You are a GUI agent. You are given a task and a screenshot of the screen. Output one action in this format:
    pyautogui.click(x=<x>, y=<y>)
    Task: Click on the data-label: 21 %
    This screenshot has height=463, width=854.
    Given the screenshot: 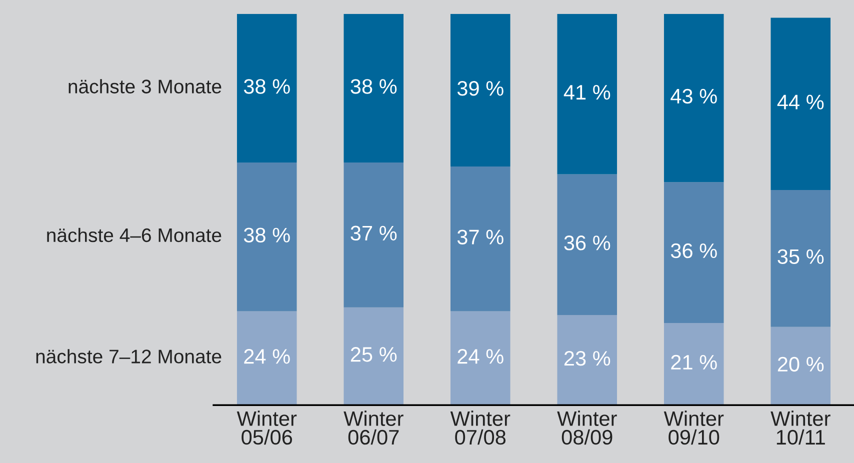 What is the action you would take?
    pyautogui.click(x=694, y=362)
    